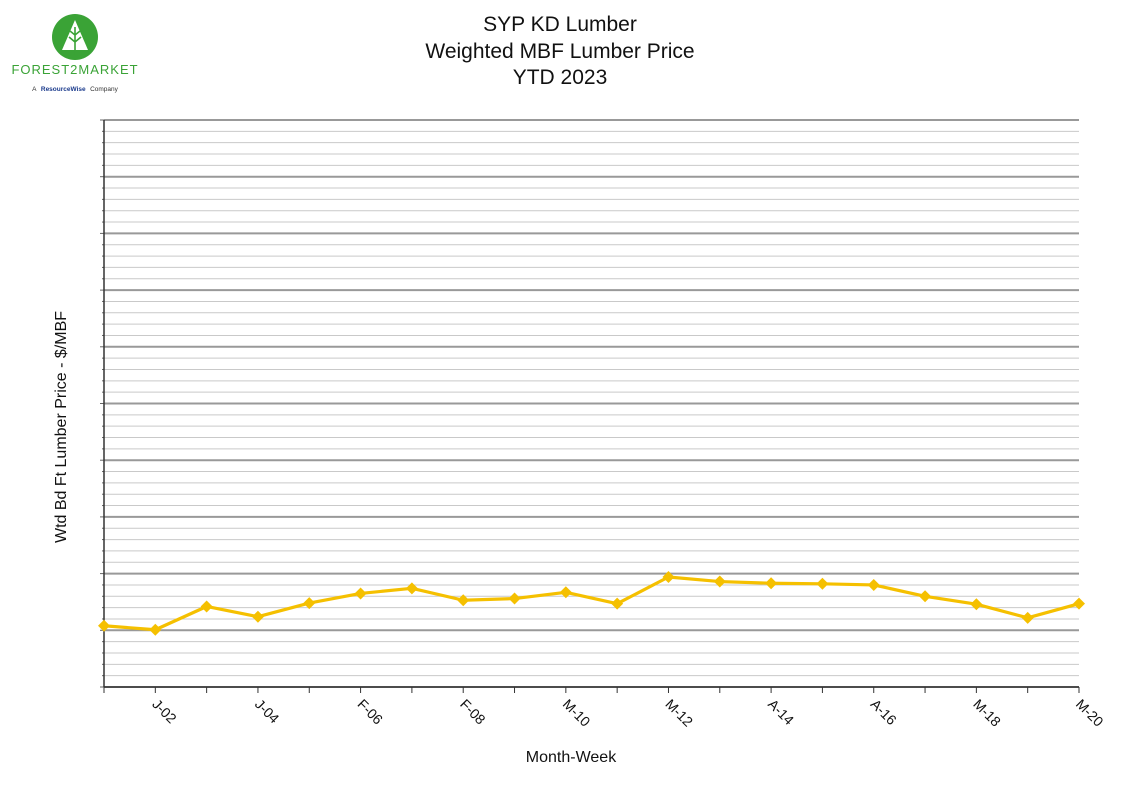  I want to click on x-axis-ticks: J-02 J-04 F-06 F-08 M-10 M-12 A-14 A-16 M-18 M-20, so click(605, 708).